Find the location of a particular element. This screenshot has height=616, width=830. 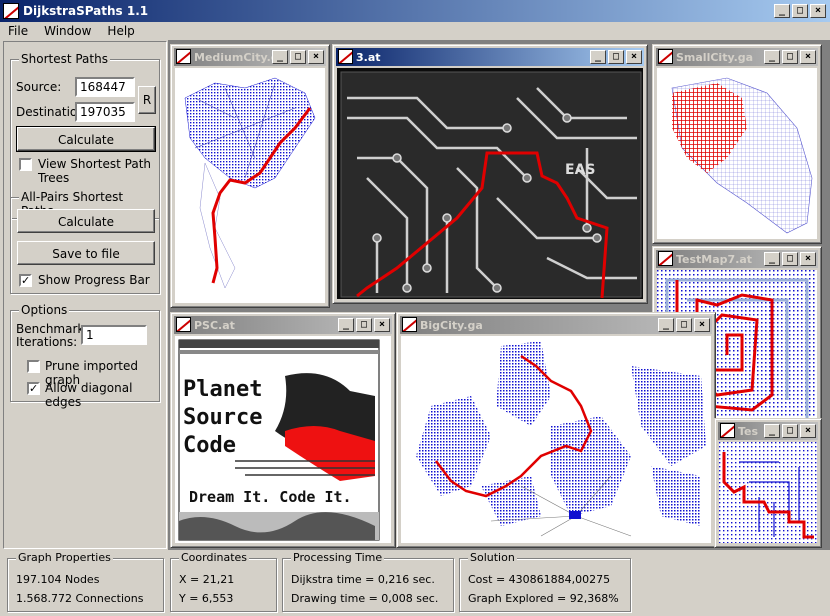

menu-help: Help is located at coordinates (121, 31).